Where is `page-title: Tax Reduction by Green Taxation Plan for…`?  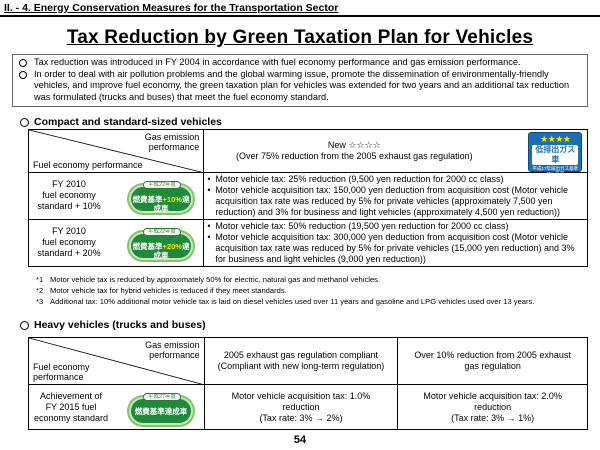 page-title: Tax Reduction by Green Taxation Plan for… is located at coordinates (300, 37).